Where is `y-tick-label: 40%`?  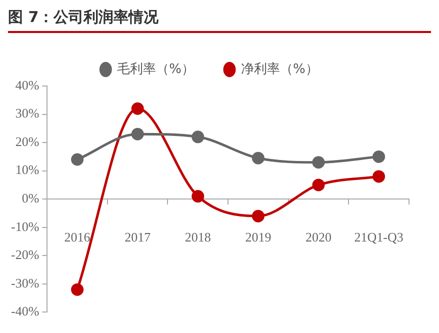 y-tick-label: 40% is located at coordinates (27, 84).